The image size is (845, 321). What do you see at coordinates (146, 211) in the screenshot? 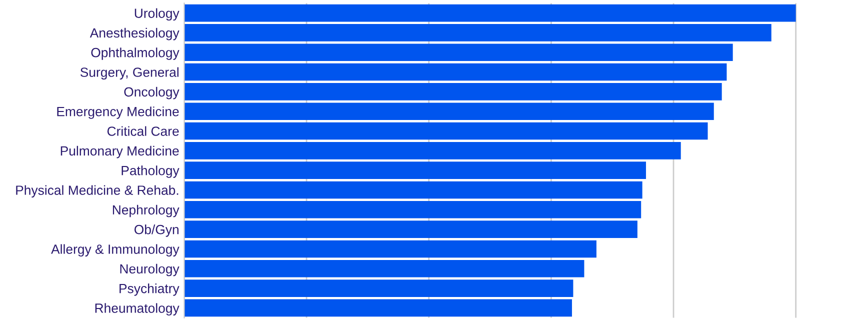
I see `y-tick-label: Nephrology` at bounding box center [146, 211].